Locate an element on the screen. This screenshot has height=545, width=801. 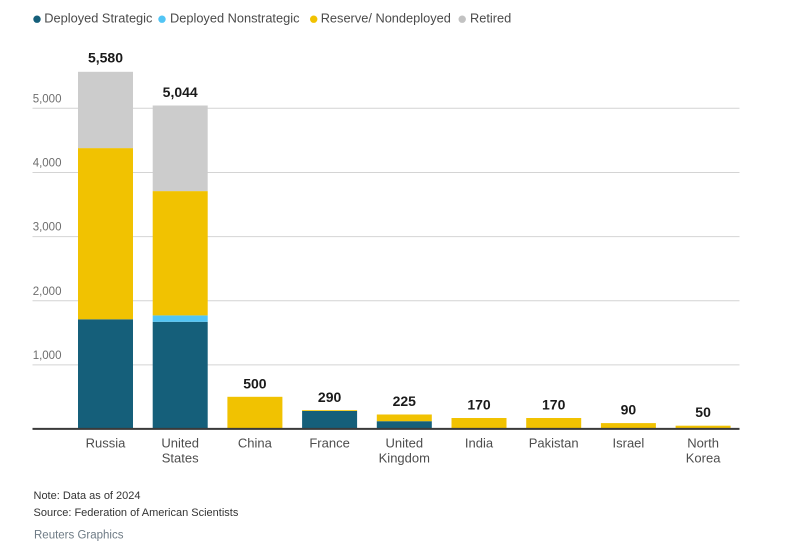
svg-text: India is located at coordinates (479, 442).